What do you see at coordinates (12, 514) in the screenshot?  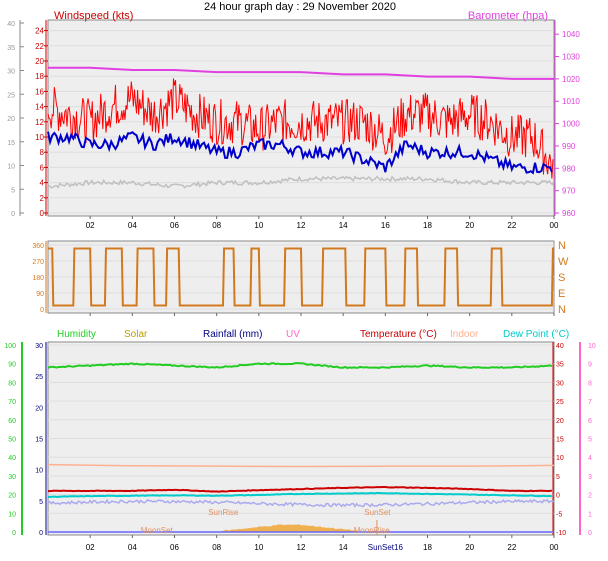 I see `humidity-tick-label: 10` at bounding box center [12, 514].